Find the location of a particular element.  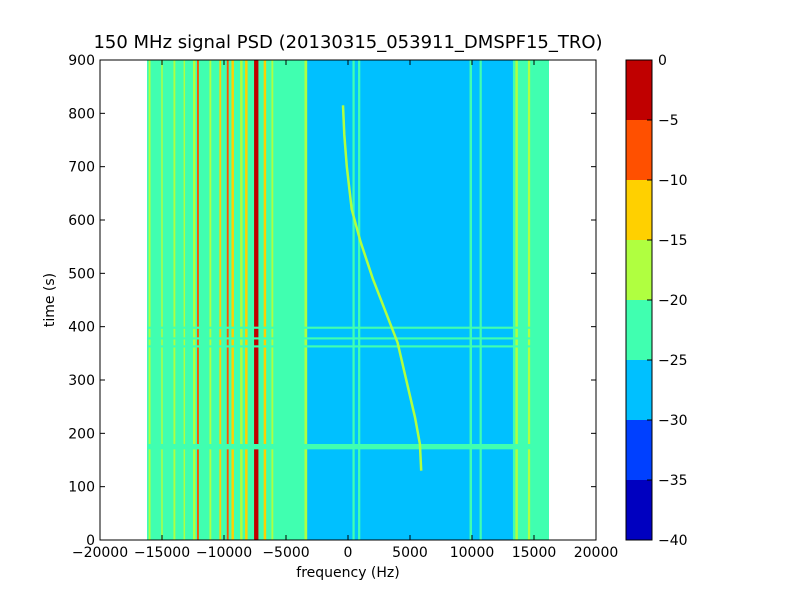

x-tick-label: −20000 is located at coordinates (100, 553).